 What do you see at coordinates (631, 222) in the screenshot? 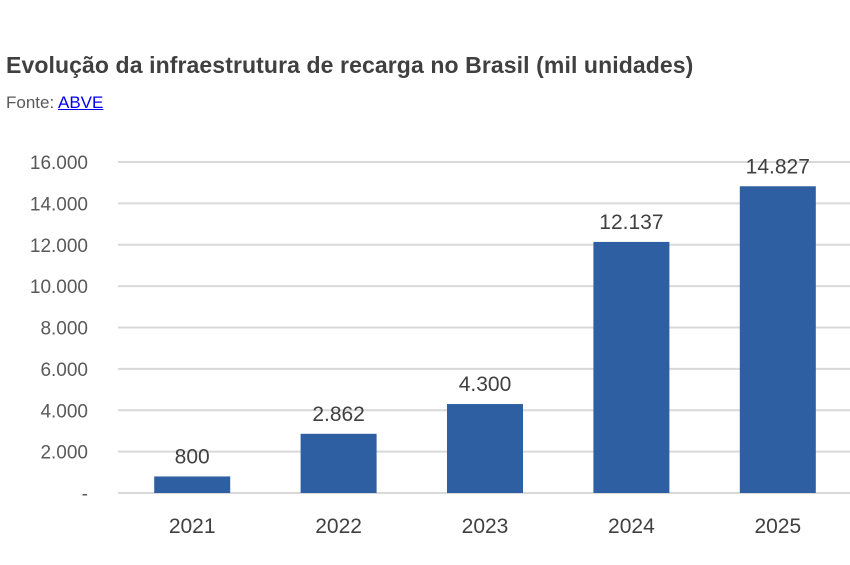
I see `data-label: 12.137` at bounding box center [631, 222].